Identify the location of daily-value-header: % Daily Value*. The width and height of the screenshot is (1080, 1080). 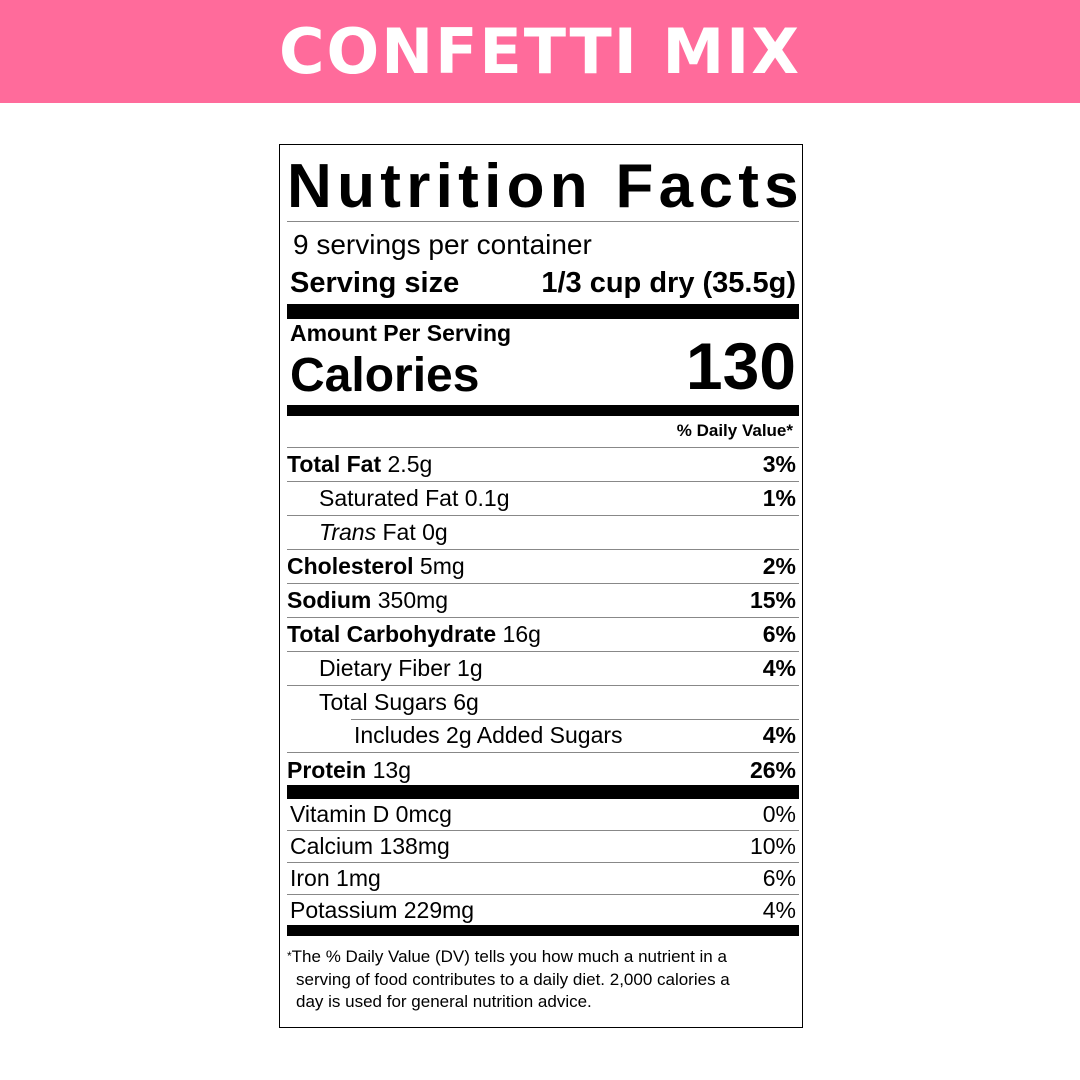
(734, 430).